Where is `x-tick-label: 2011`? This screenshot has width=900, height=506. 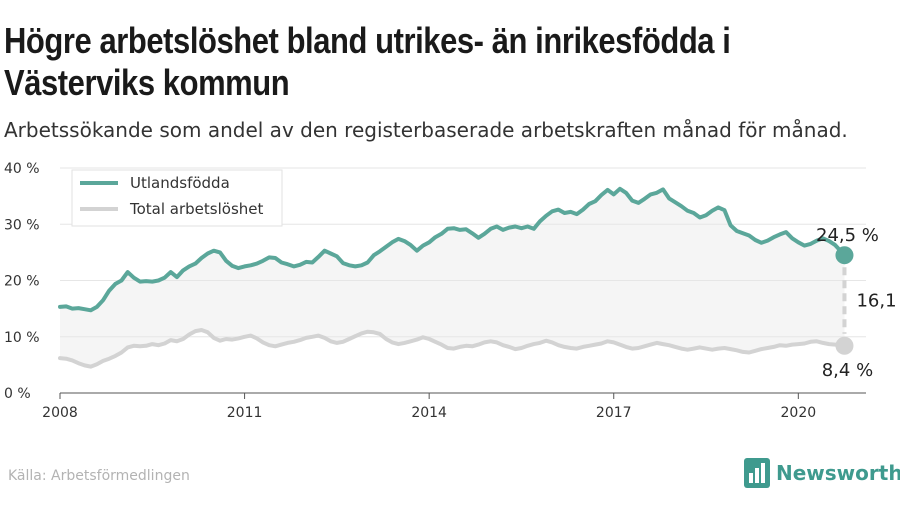 x-tick-label: 2011 is located at coordinates (245, 413).